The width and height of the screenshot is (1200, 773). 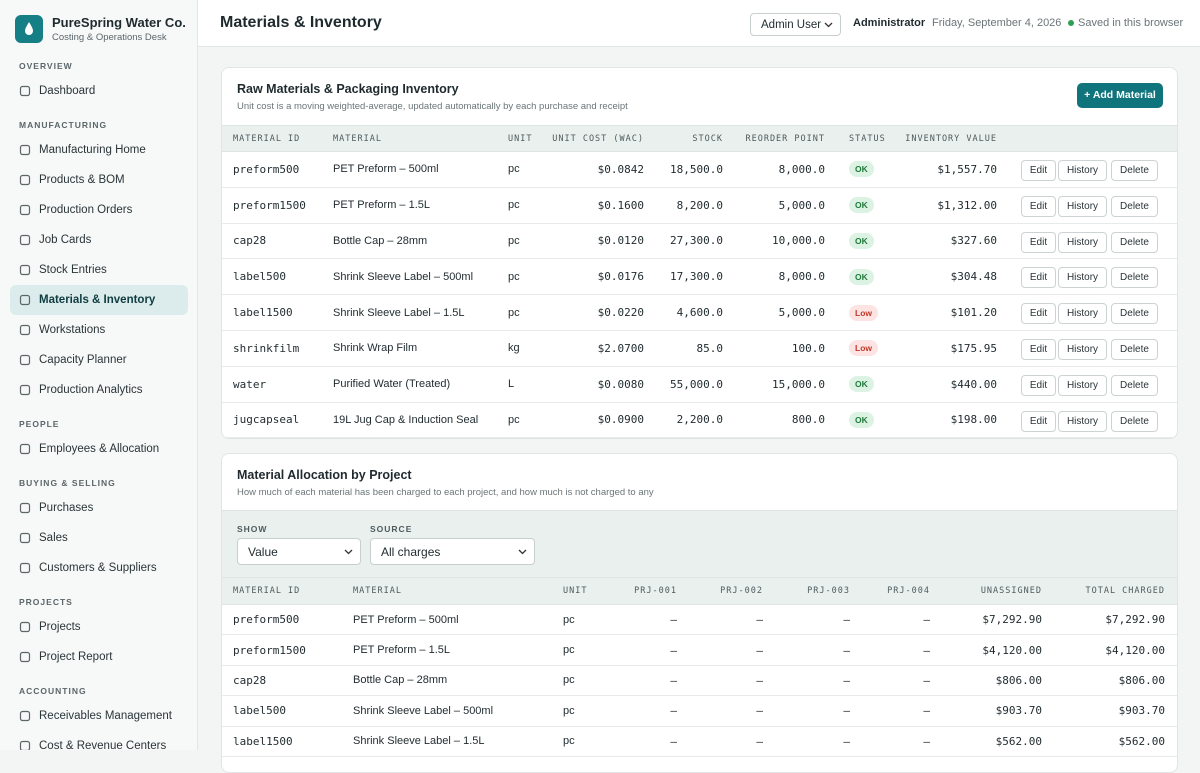 What do you see at coordinates (46, 602) in the screenshot?
I see `nav-section-title: PROJECTS` at bounding box center [46, 602].